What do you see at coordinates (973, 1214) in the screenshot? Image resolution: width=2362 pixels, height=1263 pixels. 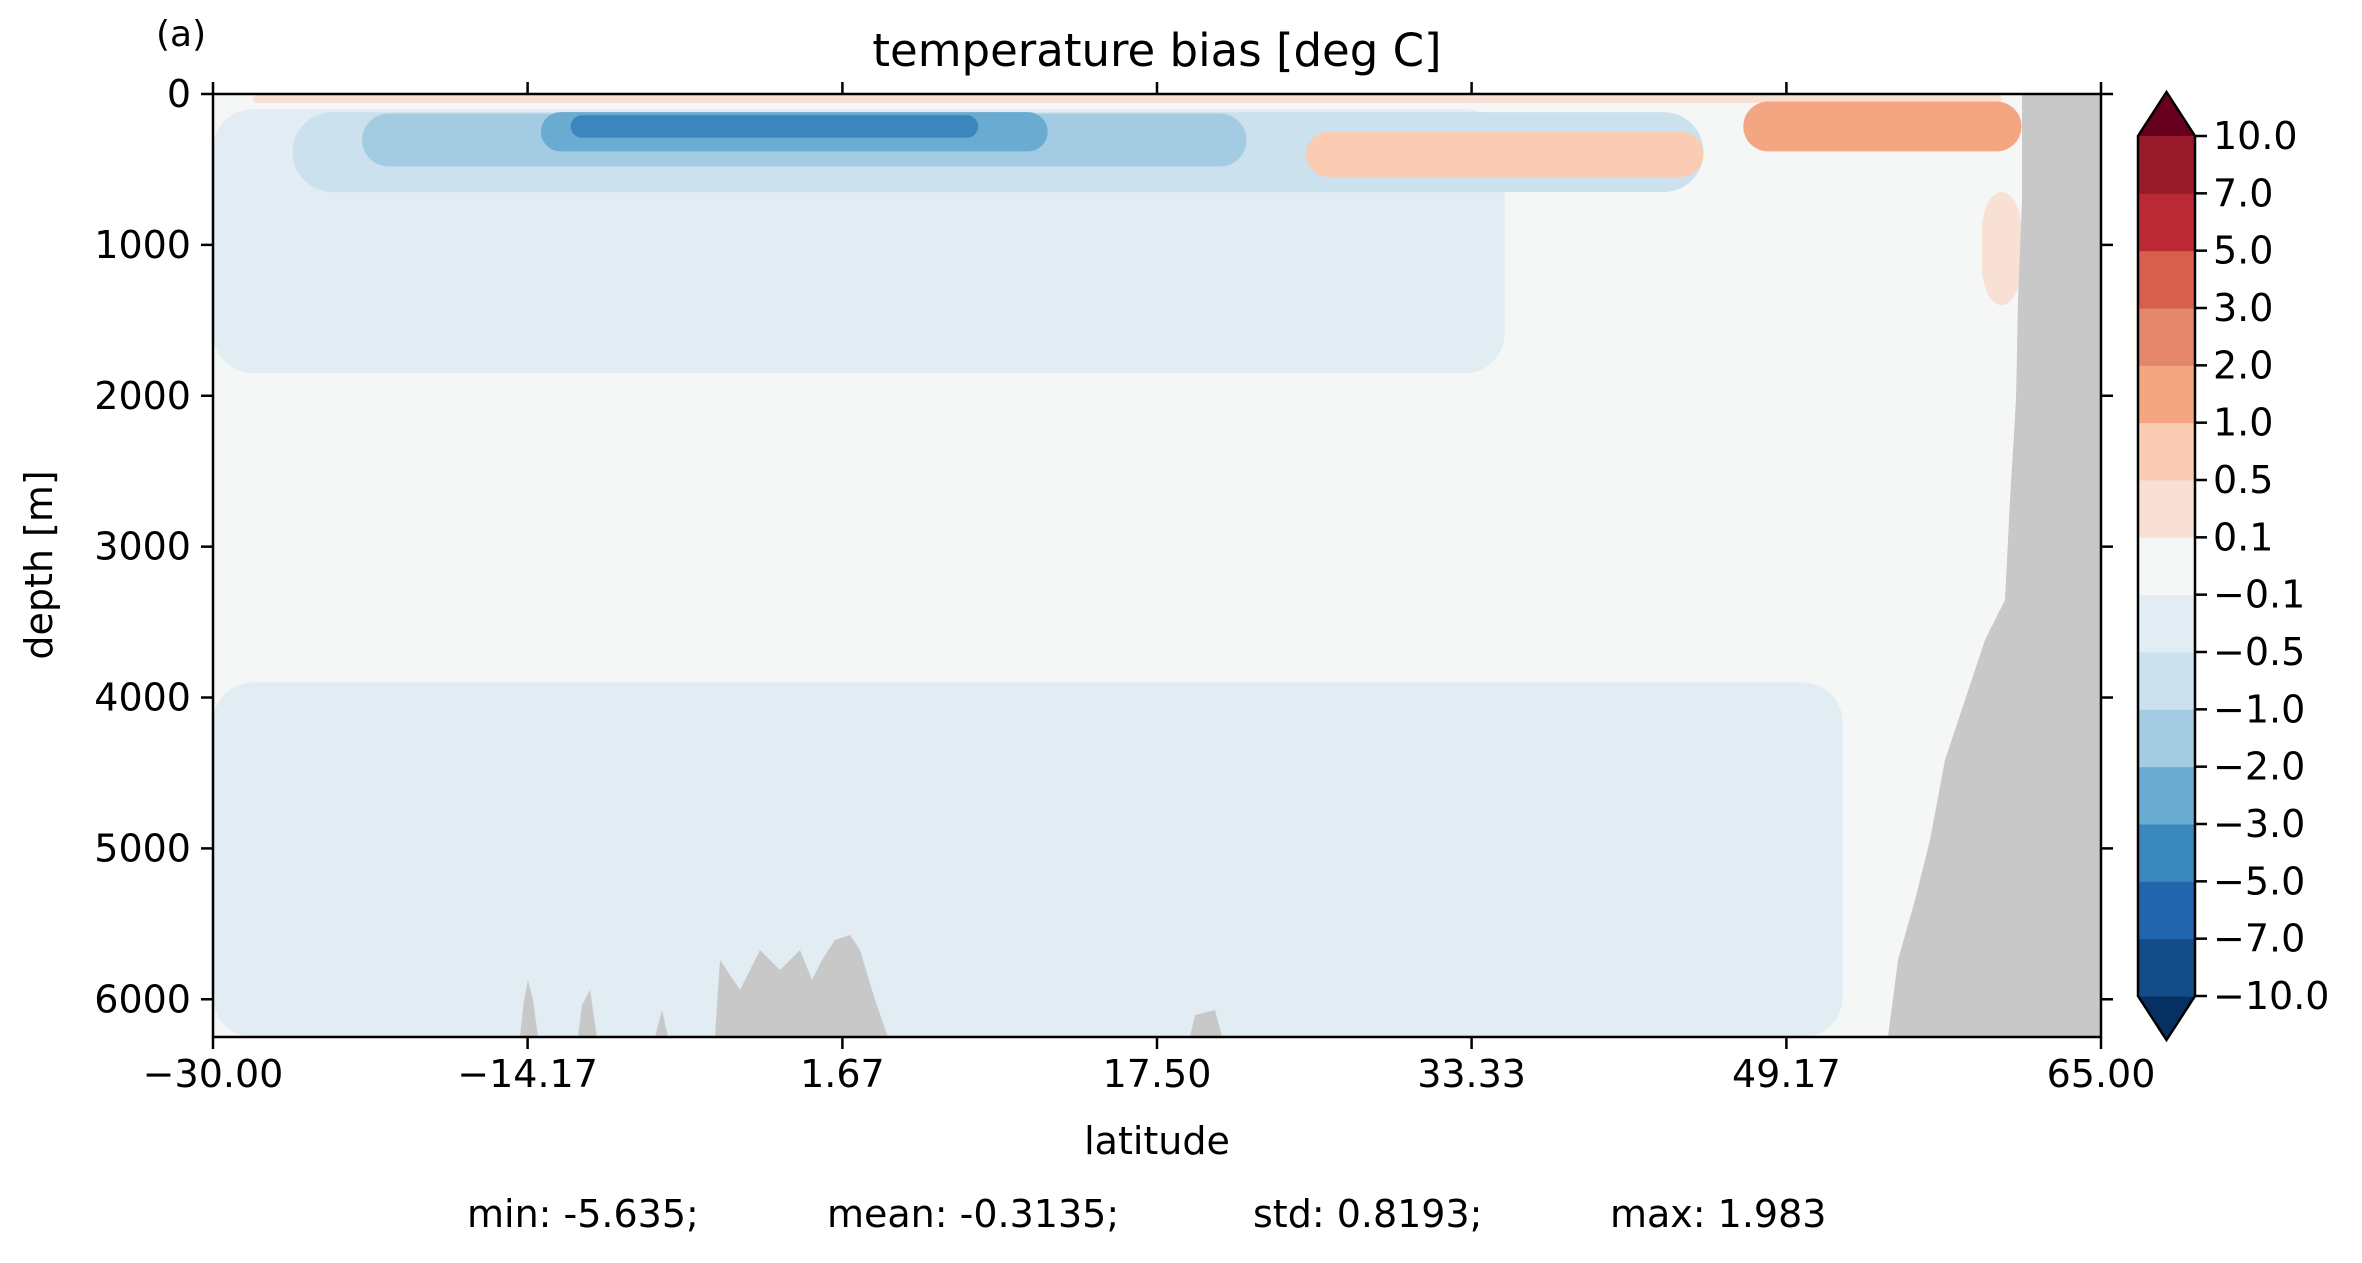 I see `stat-mean: mean: -0.3135;` at bounding box center [973, 1214].